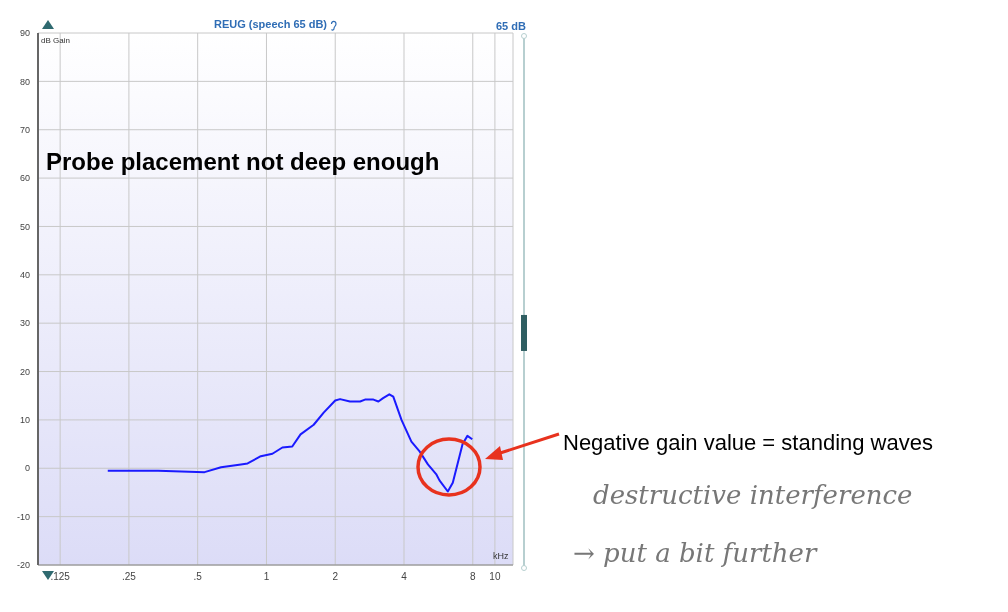 The width and height of the screenshot is (1008, 612). What do you see at coordinates (243, 162) in the screenshot?
I see `annotation: Probe placement not deep enough` at bounding box center [243, 162].